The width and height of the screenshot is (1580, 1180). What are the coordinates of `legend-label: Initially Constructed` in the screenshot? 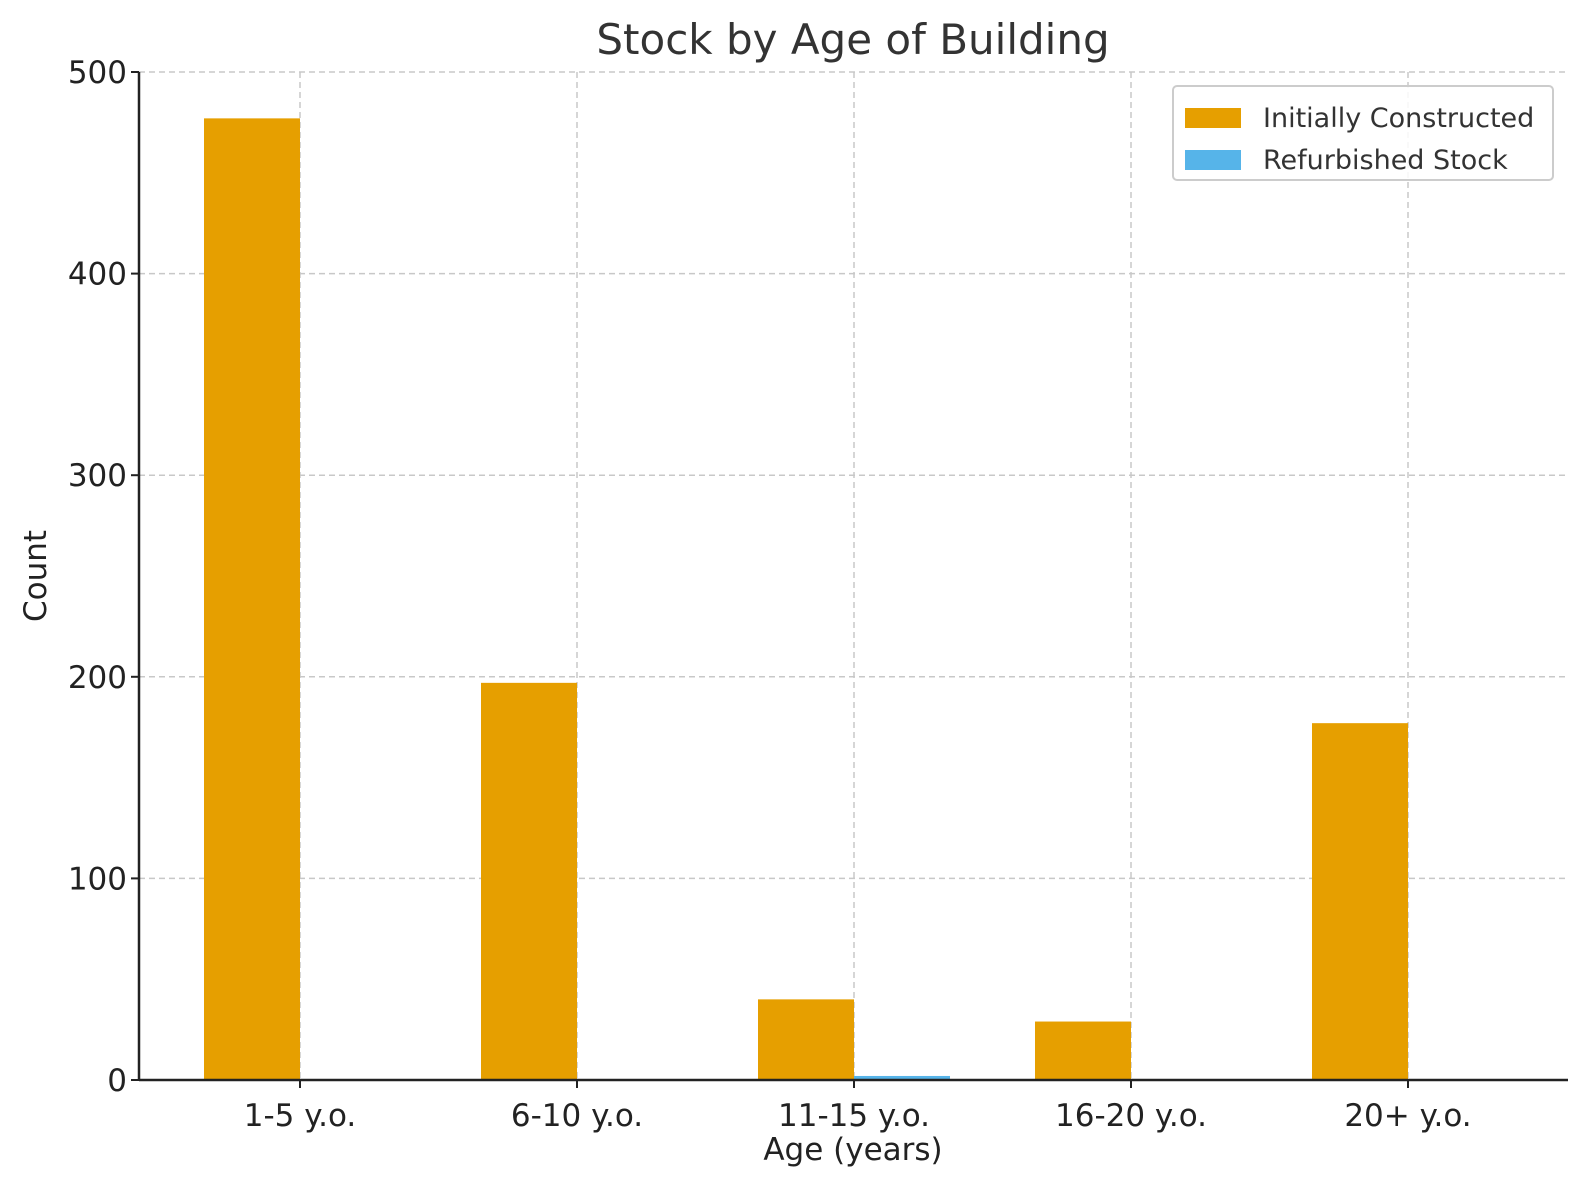 It's located at (1398, 118).